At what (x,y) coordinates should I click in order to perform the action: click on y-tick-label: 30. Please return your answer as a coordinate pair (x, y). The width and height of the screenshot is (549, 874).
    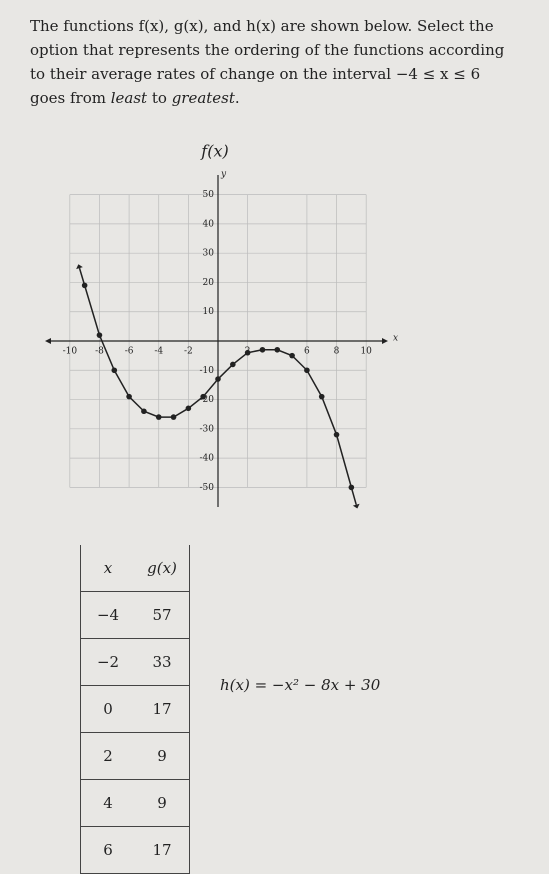
    Looking at the image, I should click on (209, 254).